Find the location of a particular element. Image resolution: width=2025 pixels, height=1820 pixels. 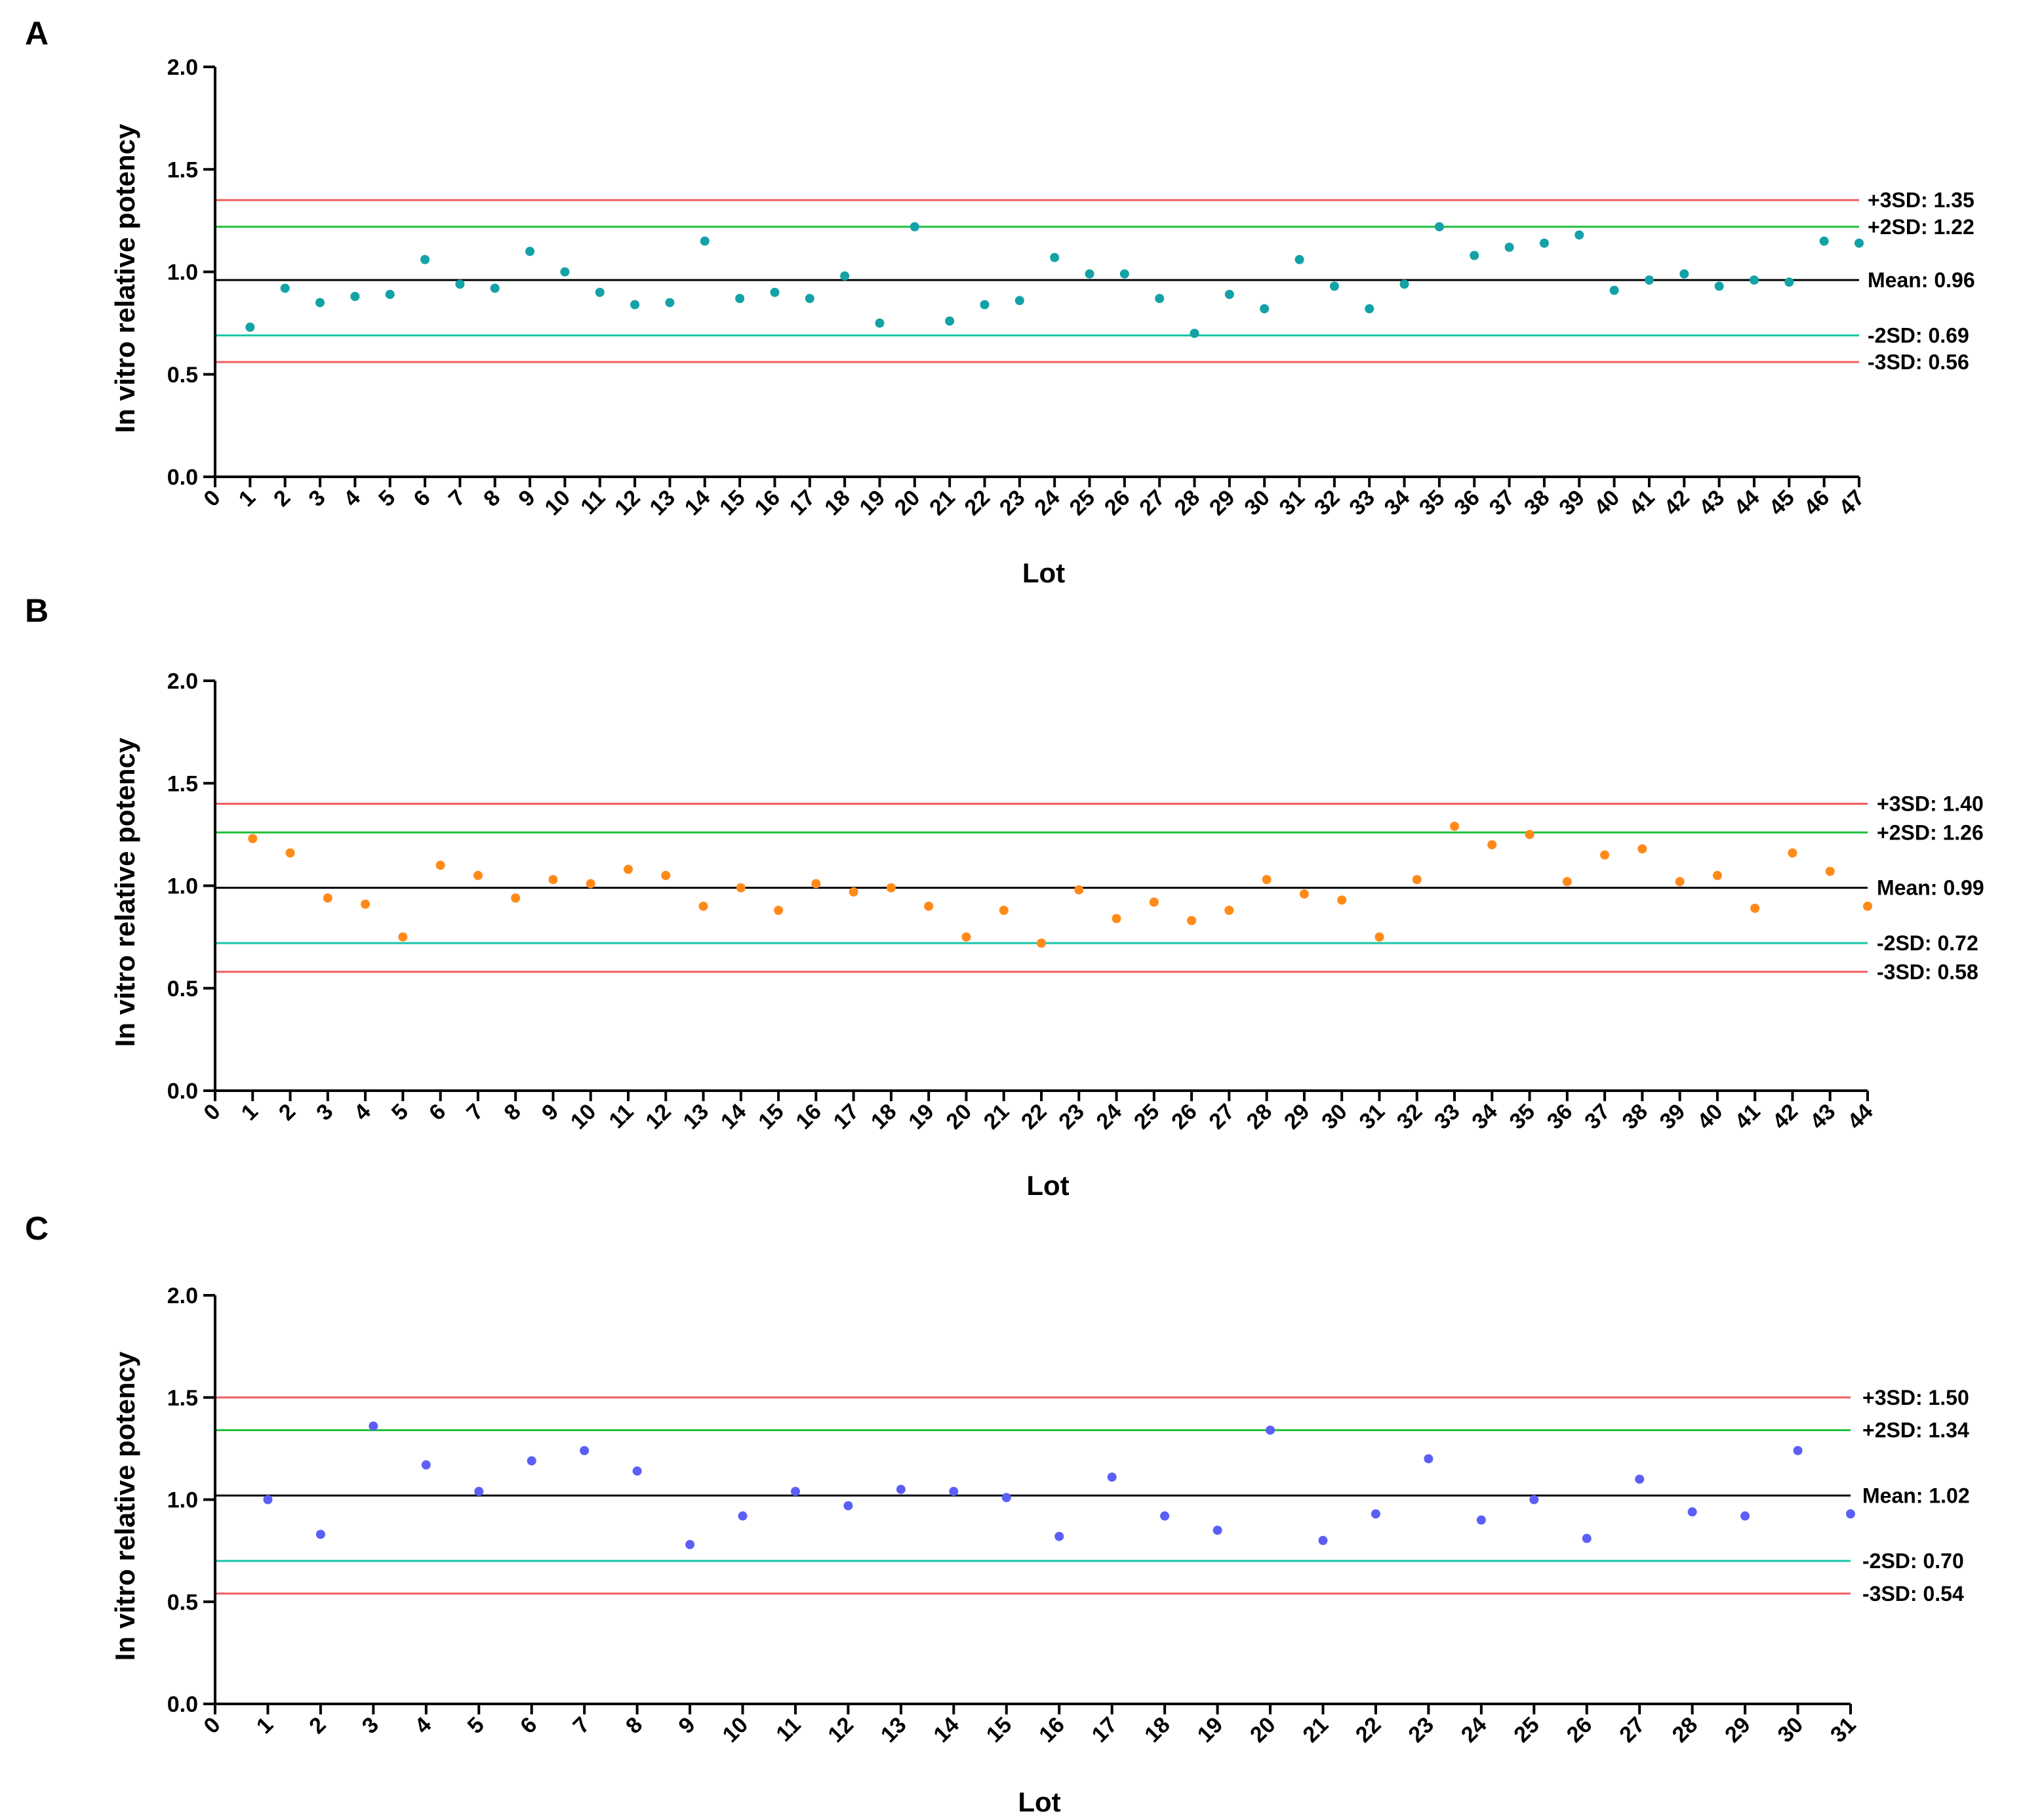

mean-label: Mean: 1.02 is located at coordinates (1916, 1495).